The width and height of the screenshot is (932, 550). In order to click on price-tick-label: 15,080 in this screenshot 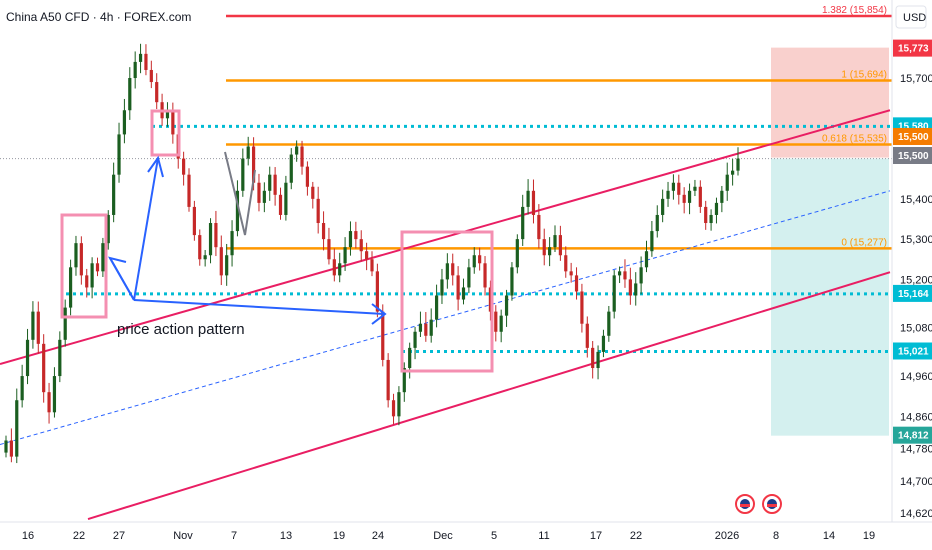, I will do `click(916, 329)`.